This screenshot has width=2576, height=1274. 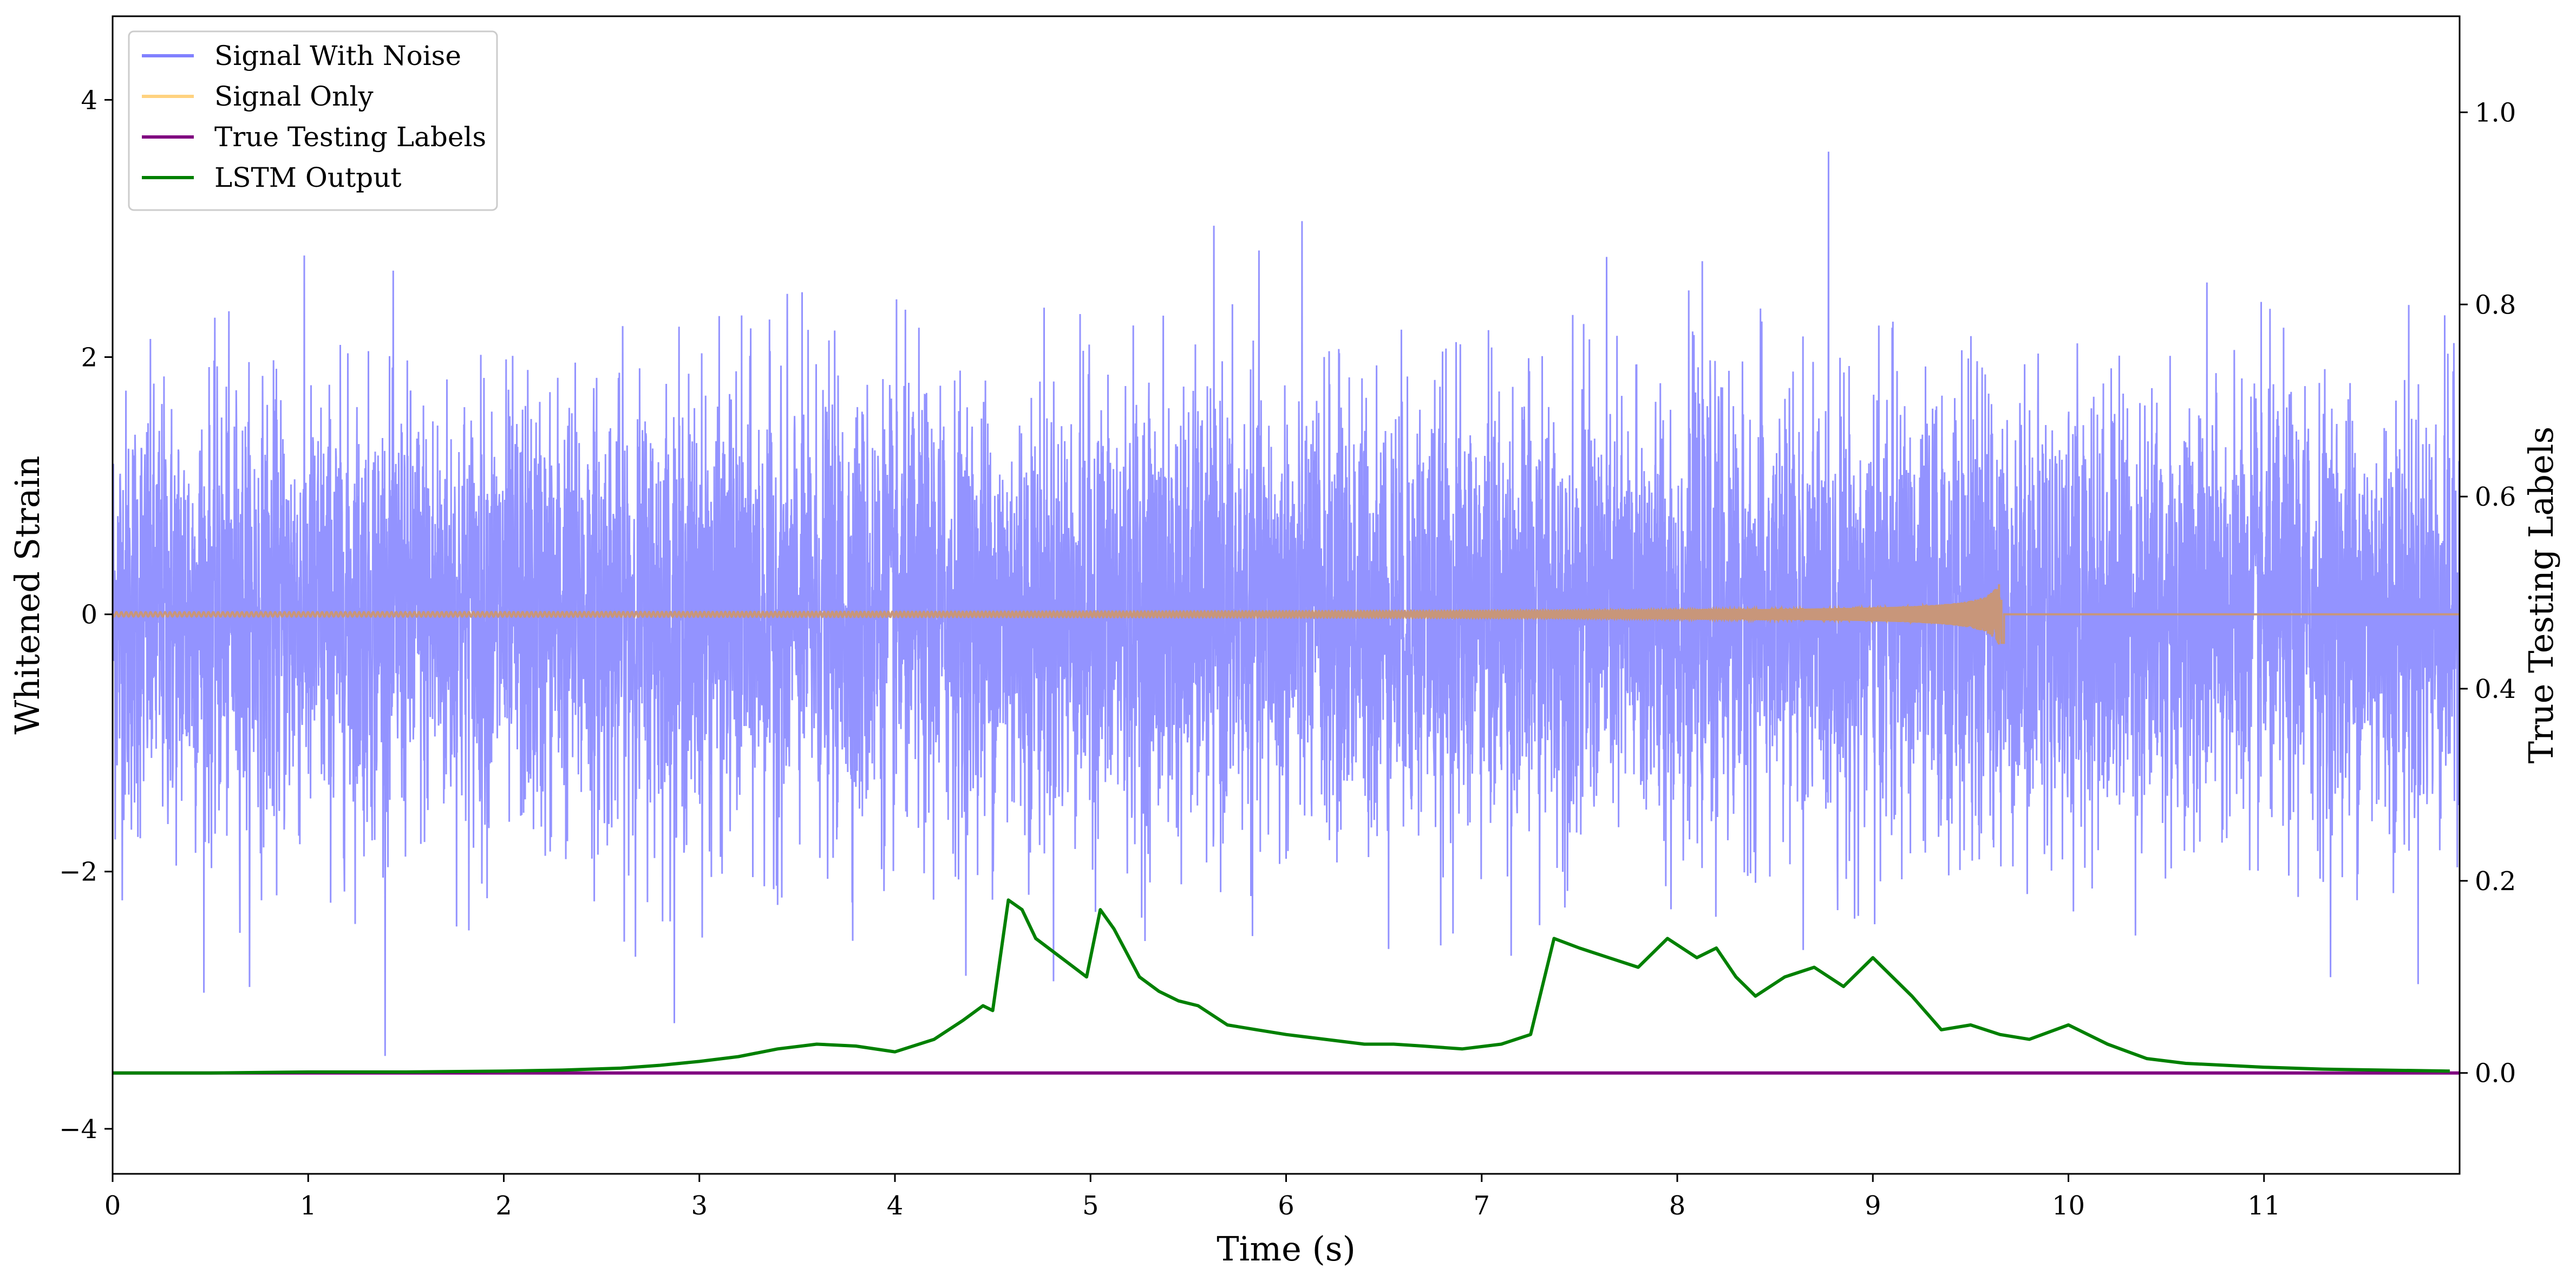 I want to click on y-right-tick-label: 0.2, so click(x=2495, y=881).